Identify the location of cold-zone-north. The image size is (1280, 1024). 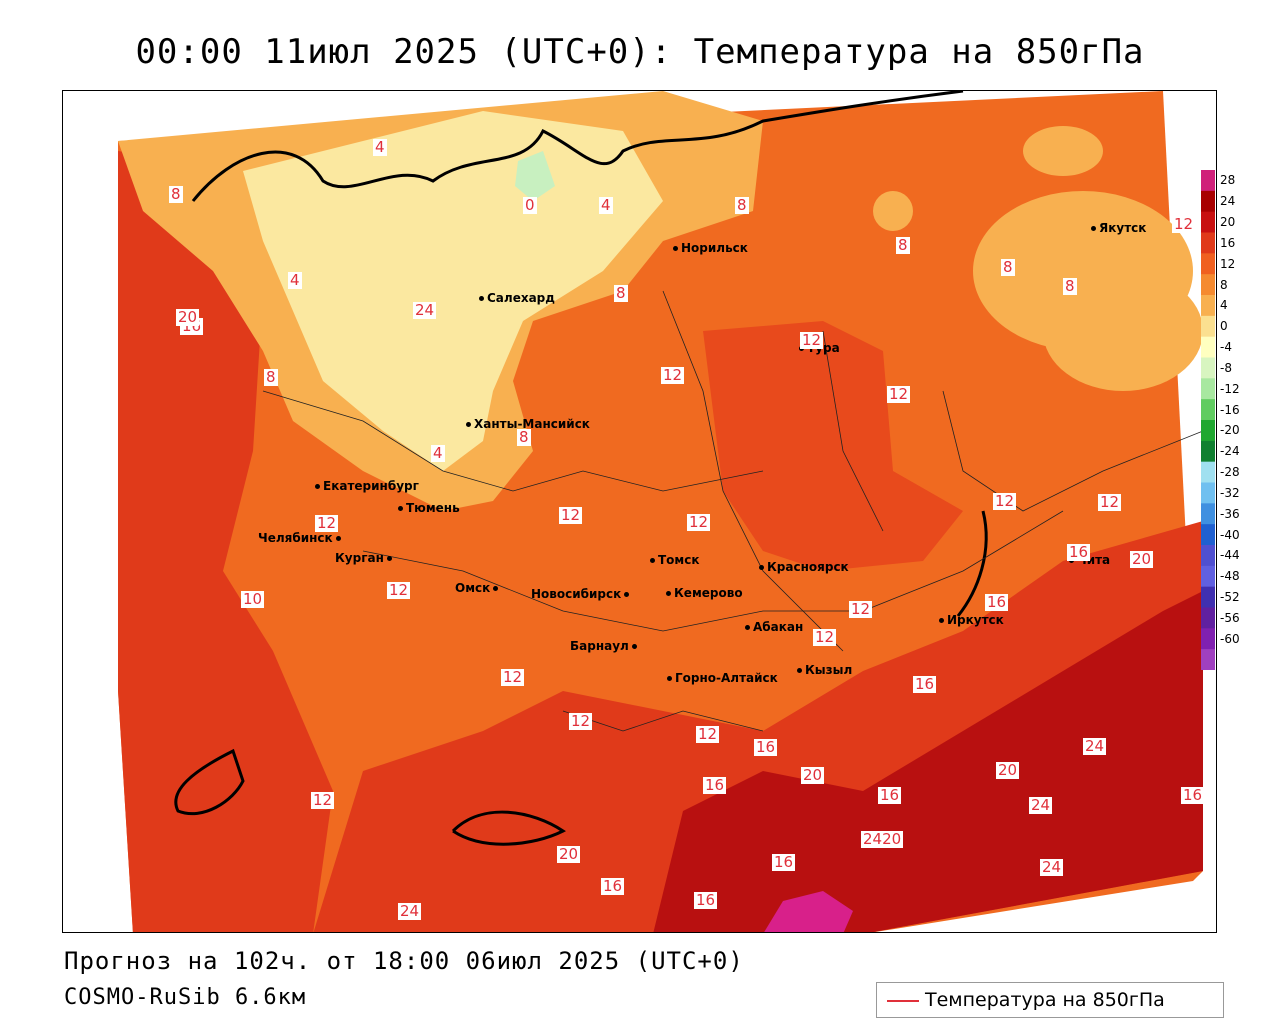
(453, 291).